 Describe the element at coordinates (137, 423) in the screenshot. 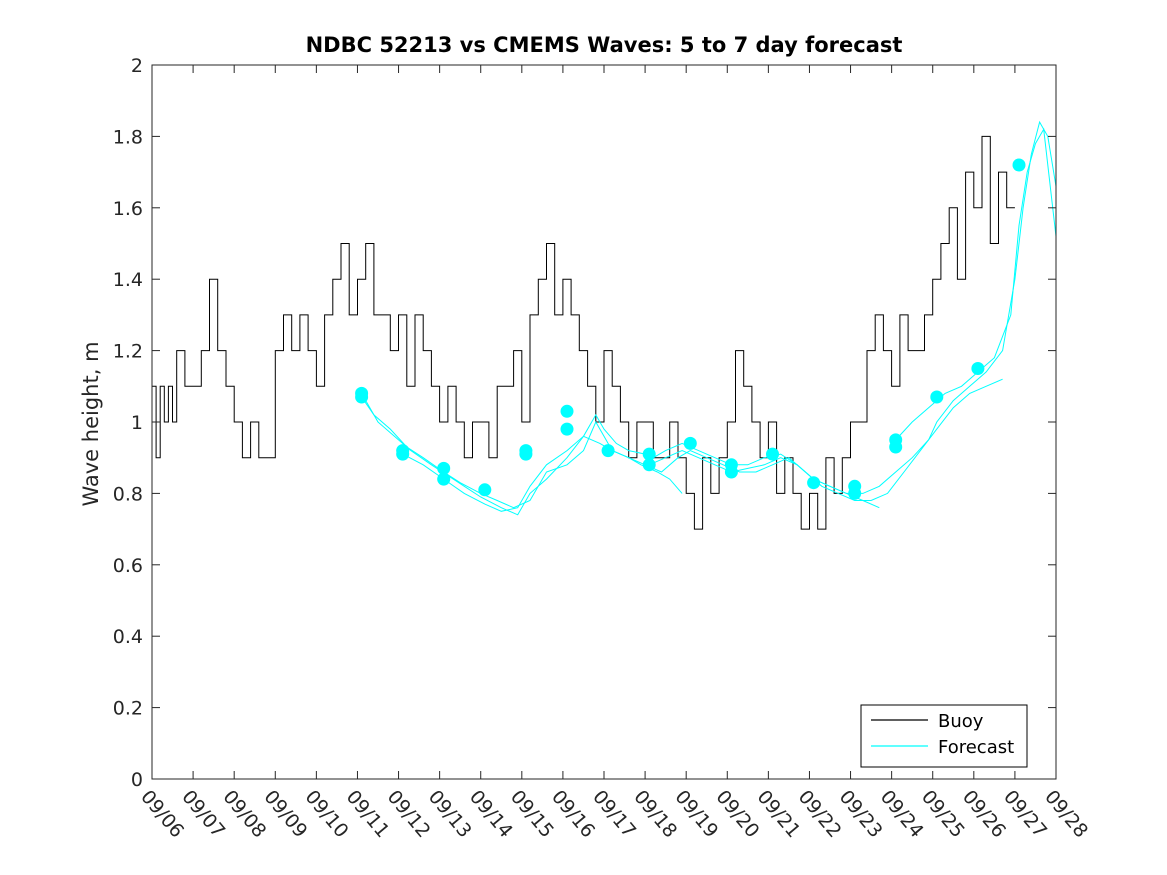

I see `y-tick-label: 1` at that location.